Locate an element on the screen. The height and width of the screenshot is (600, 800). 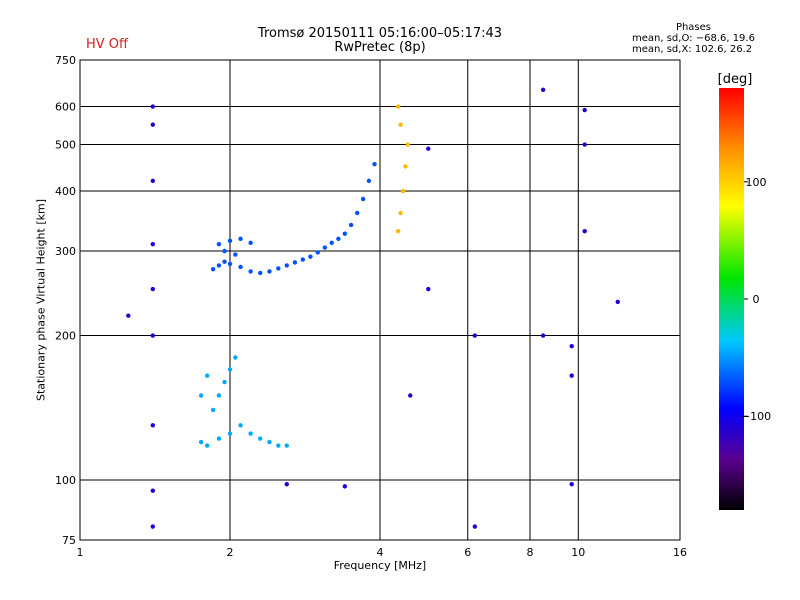
y-tick-label: 75 is located at coordinates (69, 540).